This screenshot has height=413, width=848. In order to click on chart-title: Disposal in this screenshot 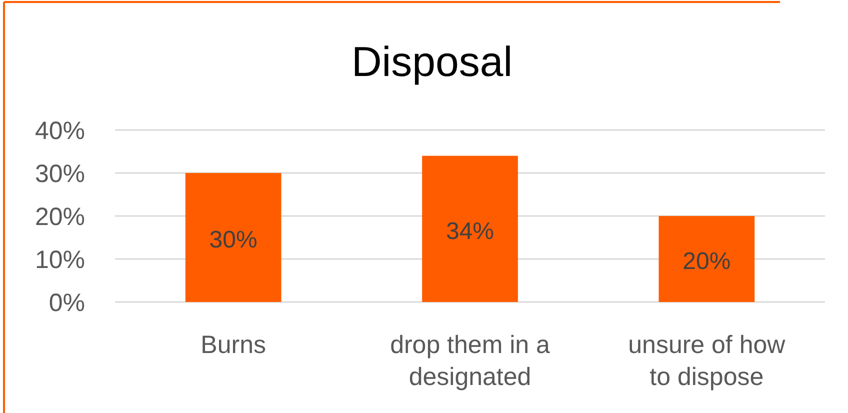, I will do `click(432, 61)`.